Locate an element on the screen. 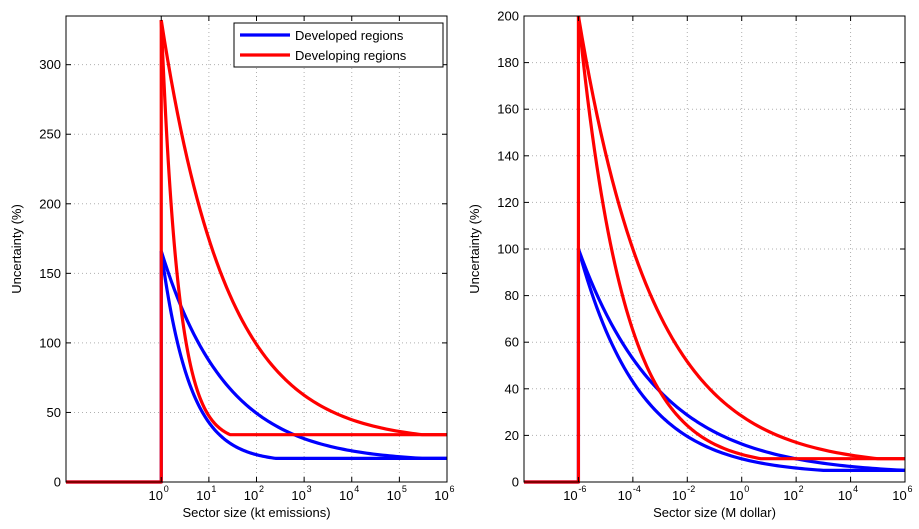 Image resolution: width=919 pixels, height=529 pixels. legend: Developed regions Developing regions is located at coordinates (338, 45).